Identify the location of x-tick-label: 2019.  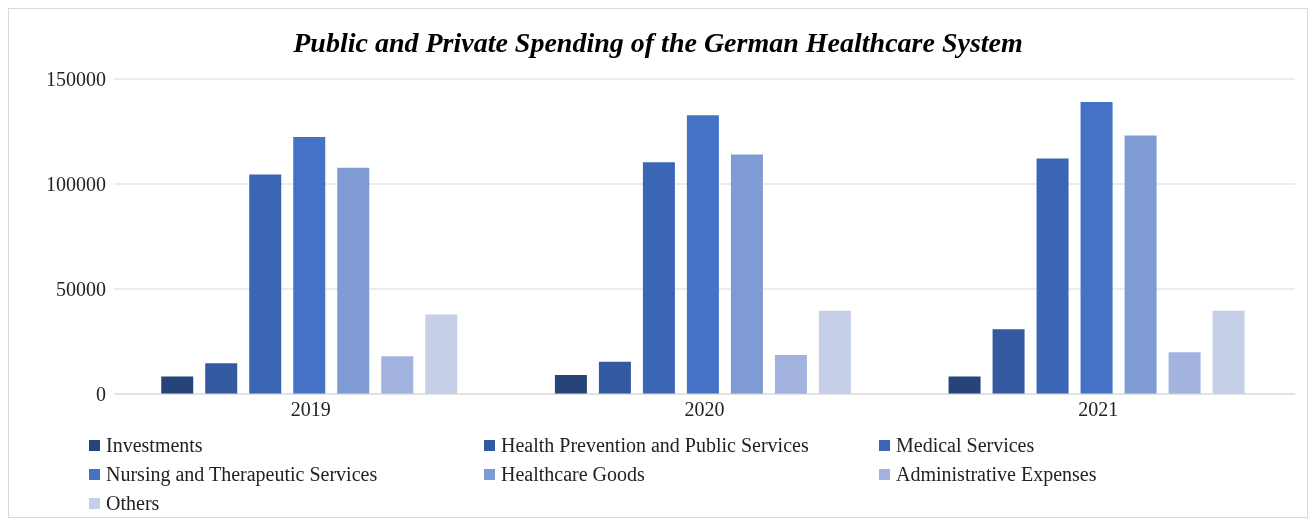
(310, 409).